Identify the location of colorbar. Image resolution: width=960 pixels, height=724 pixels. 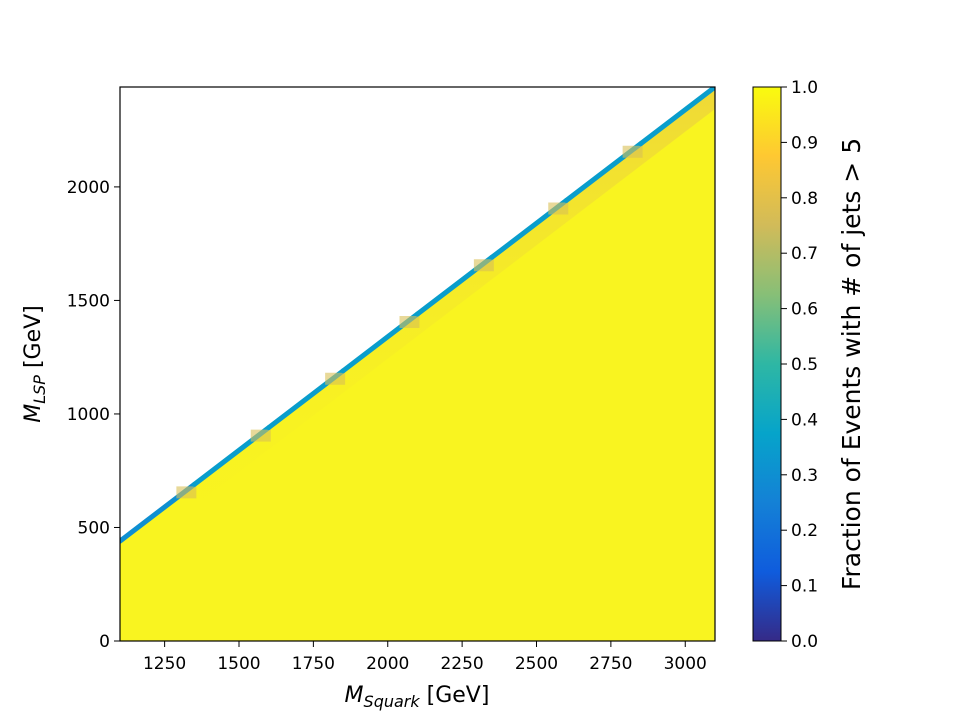
(767, 364).